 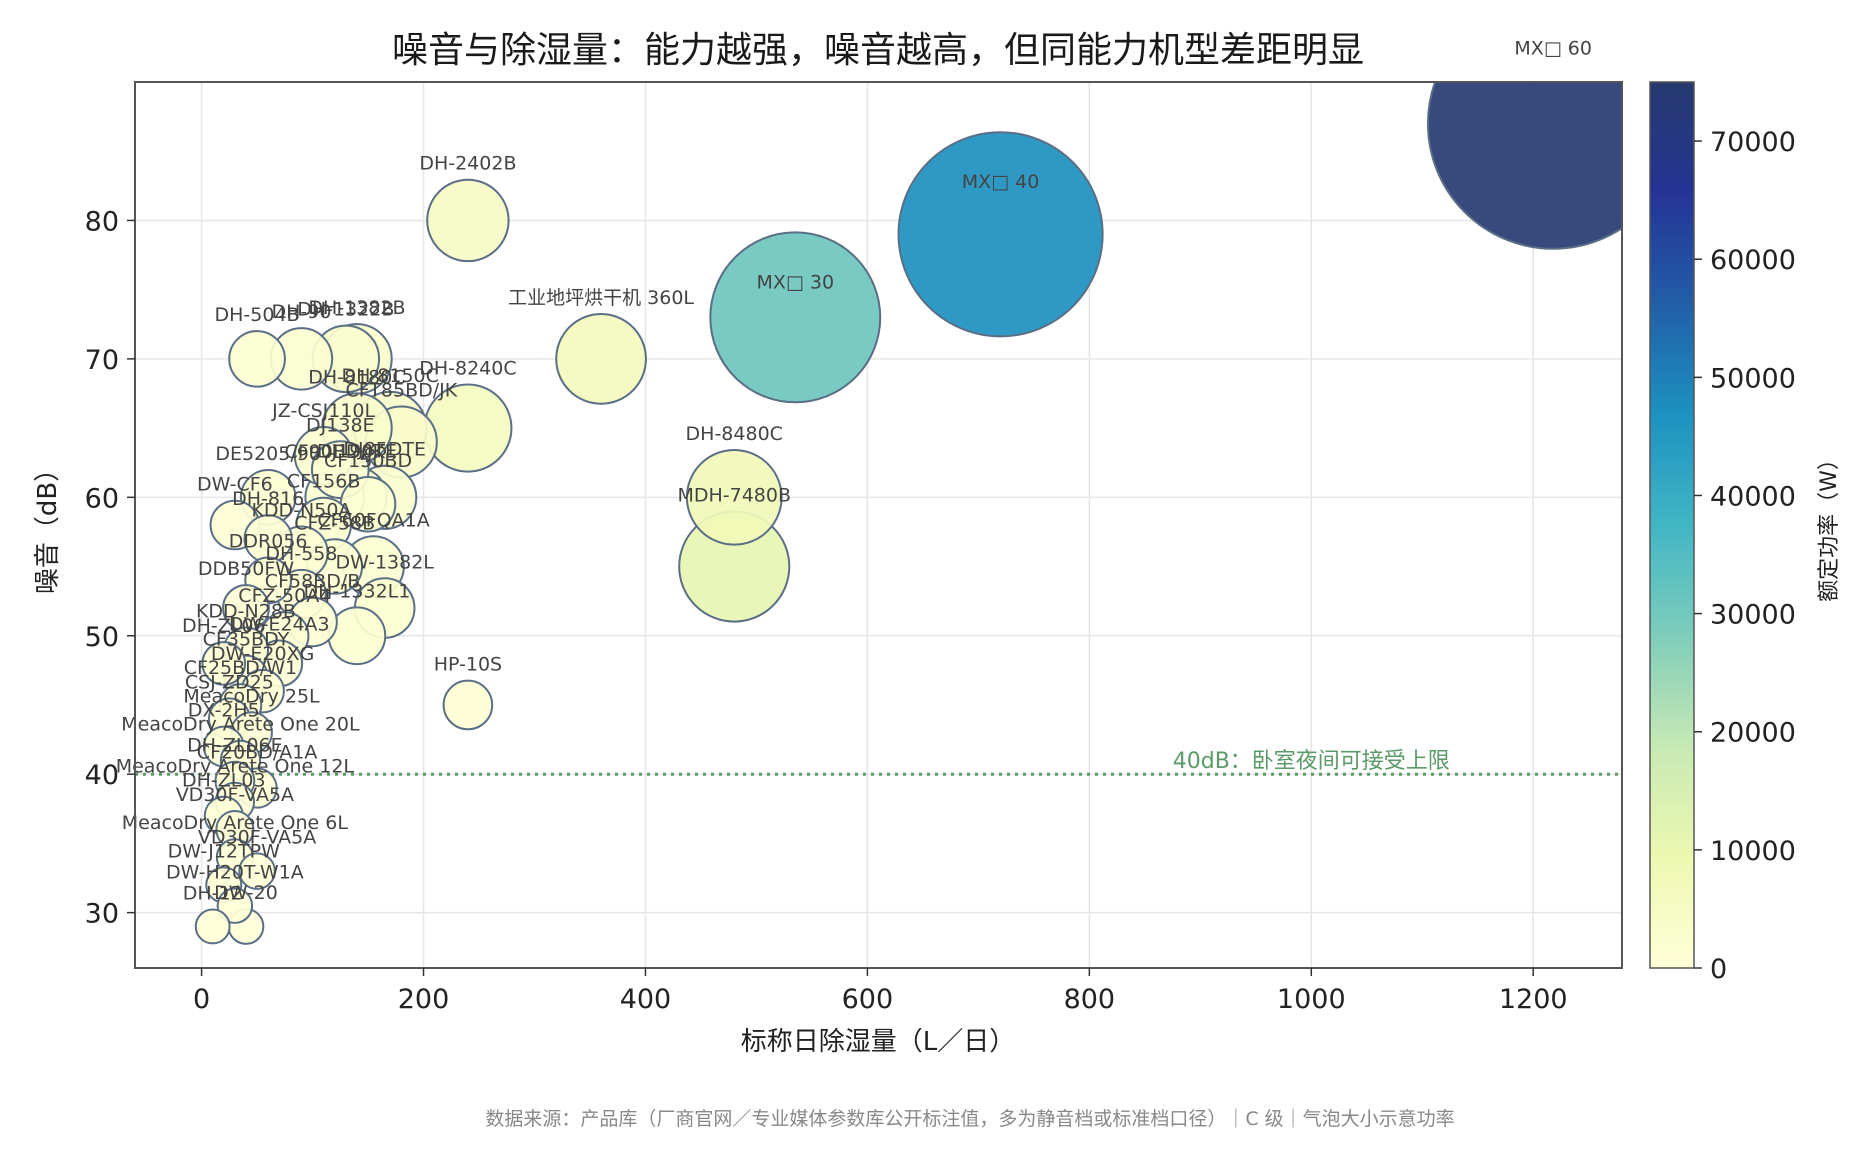 I want to click on point-label: CF150BD, so click(x=368, y=461).